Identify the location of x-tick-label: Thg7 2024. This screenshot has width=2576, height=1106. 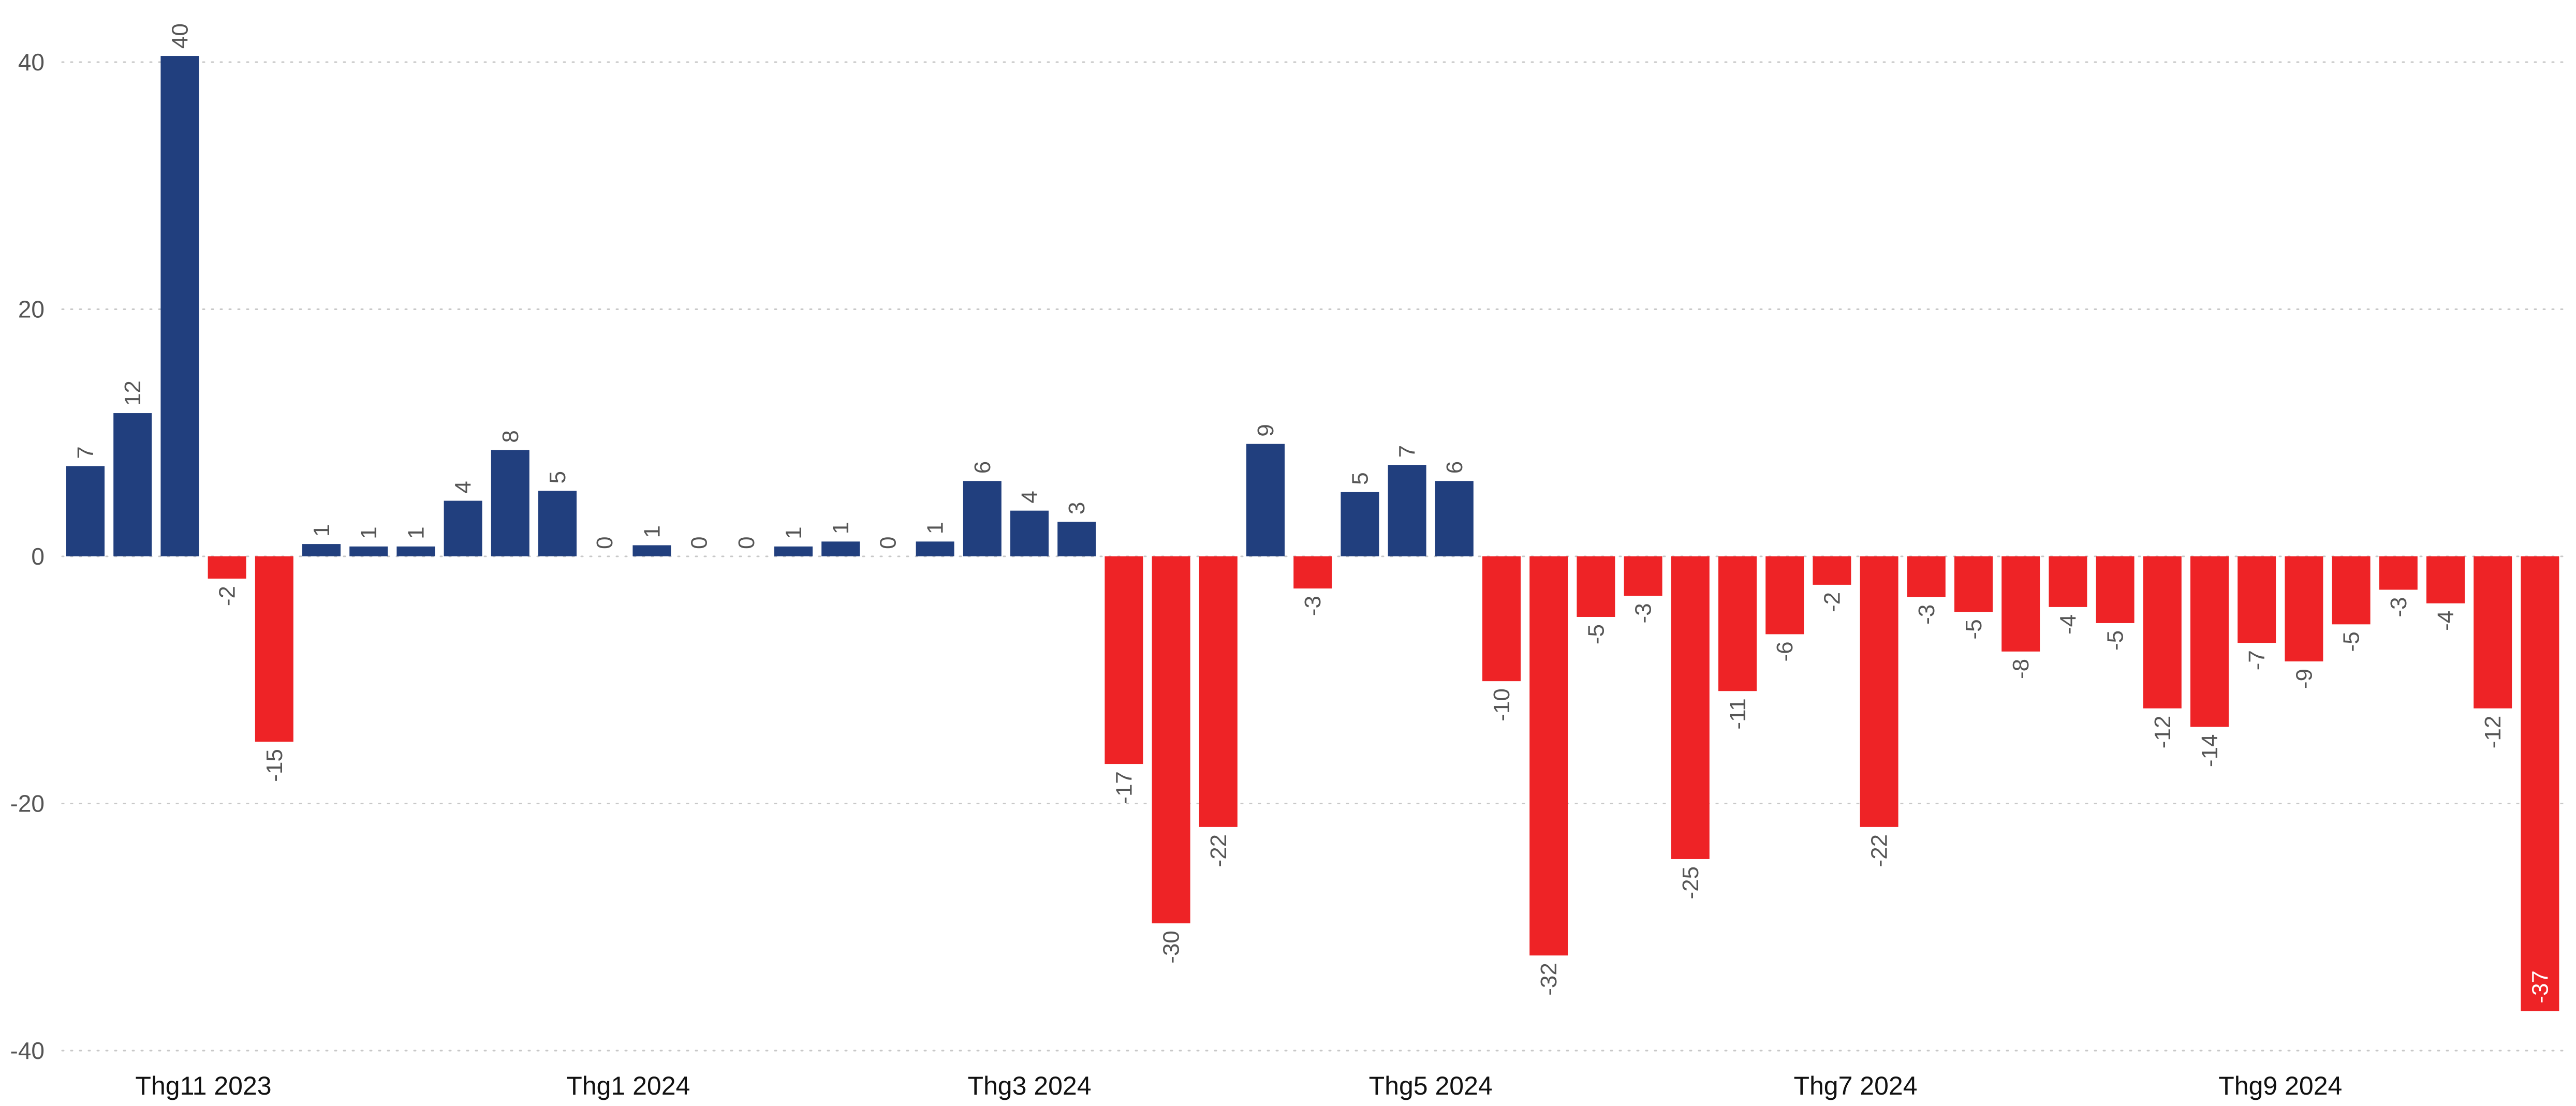
(1855, 1085).